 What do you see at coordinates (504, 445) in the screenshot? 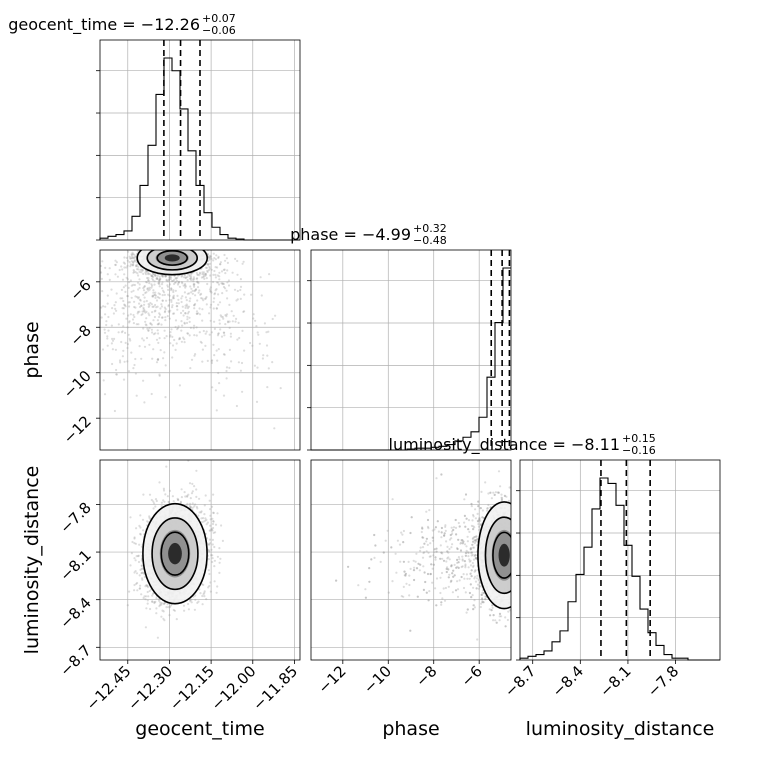
I see `title-luminosity_distance: luminosity_distance = −8.11` at bounding box center [504, 445].